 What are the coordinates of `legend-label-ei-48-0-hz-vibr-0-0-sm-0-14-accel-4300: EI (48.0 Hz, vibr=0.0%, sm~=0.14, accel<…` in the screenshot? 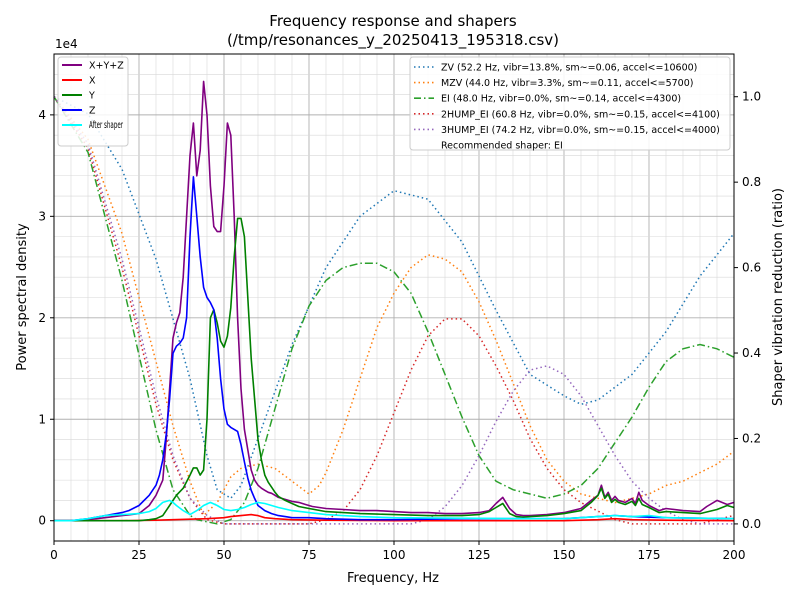 It's located at (561, 99).